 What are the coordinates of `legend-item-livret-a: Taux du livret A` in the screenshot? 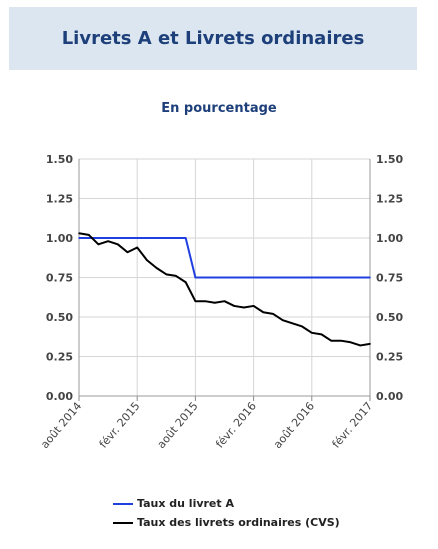 It's located at (226, 503).